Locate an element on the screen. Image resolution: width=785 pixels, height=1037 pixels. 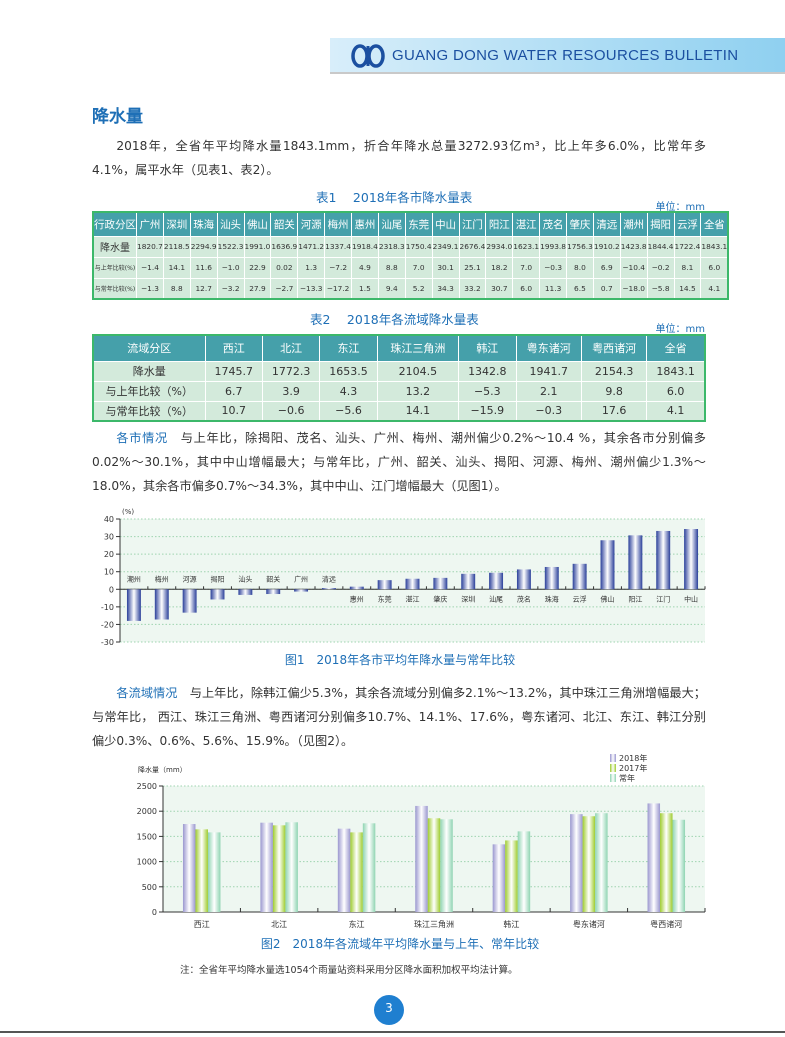
x-tick-label: 惠州 is located at coordinates (357, 598).